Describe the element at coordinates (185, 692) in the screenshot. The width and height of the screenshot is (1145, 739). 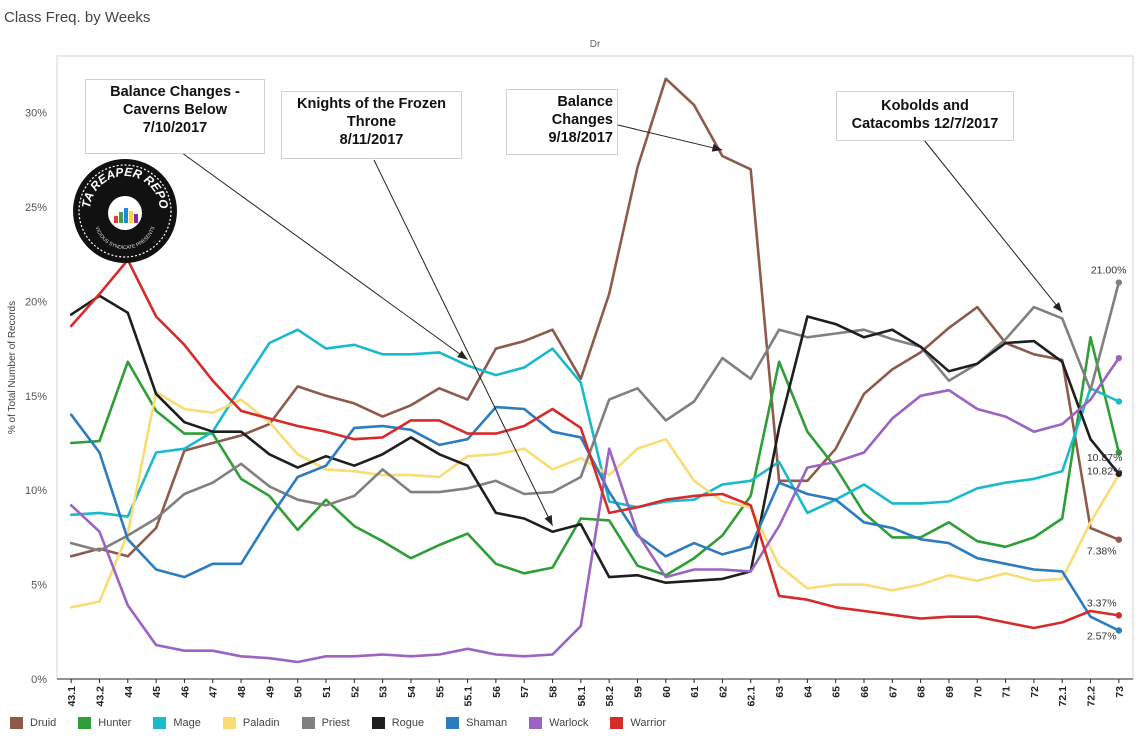
I see `x-tick-label: 46` at that location.